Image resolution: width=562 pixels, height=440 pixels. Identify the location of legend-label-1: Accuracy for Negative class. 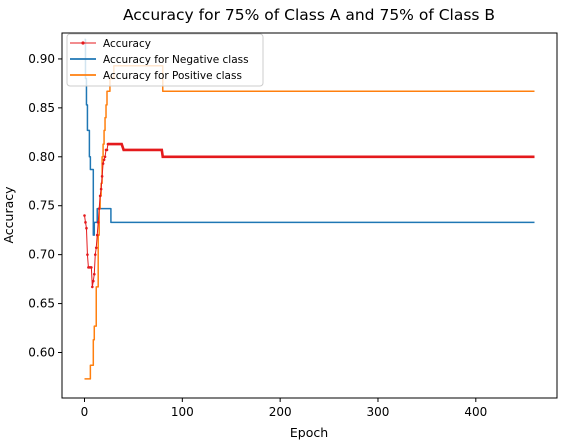
(176, 60).